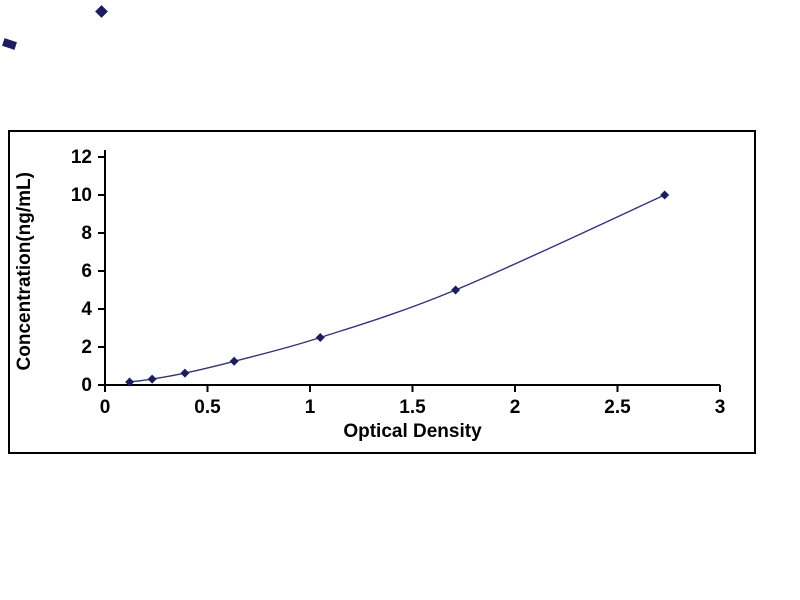 The width and height of the screenshot is (800, 600). What do you see at coordinates (81, 157) in the screenshot?
I see `svg-text: 12` at bounding box center [81, 157].